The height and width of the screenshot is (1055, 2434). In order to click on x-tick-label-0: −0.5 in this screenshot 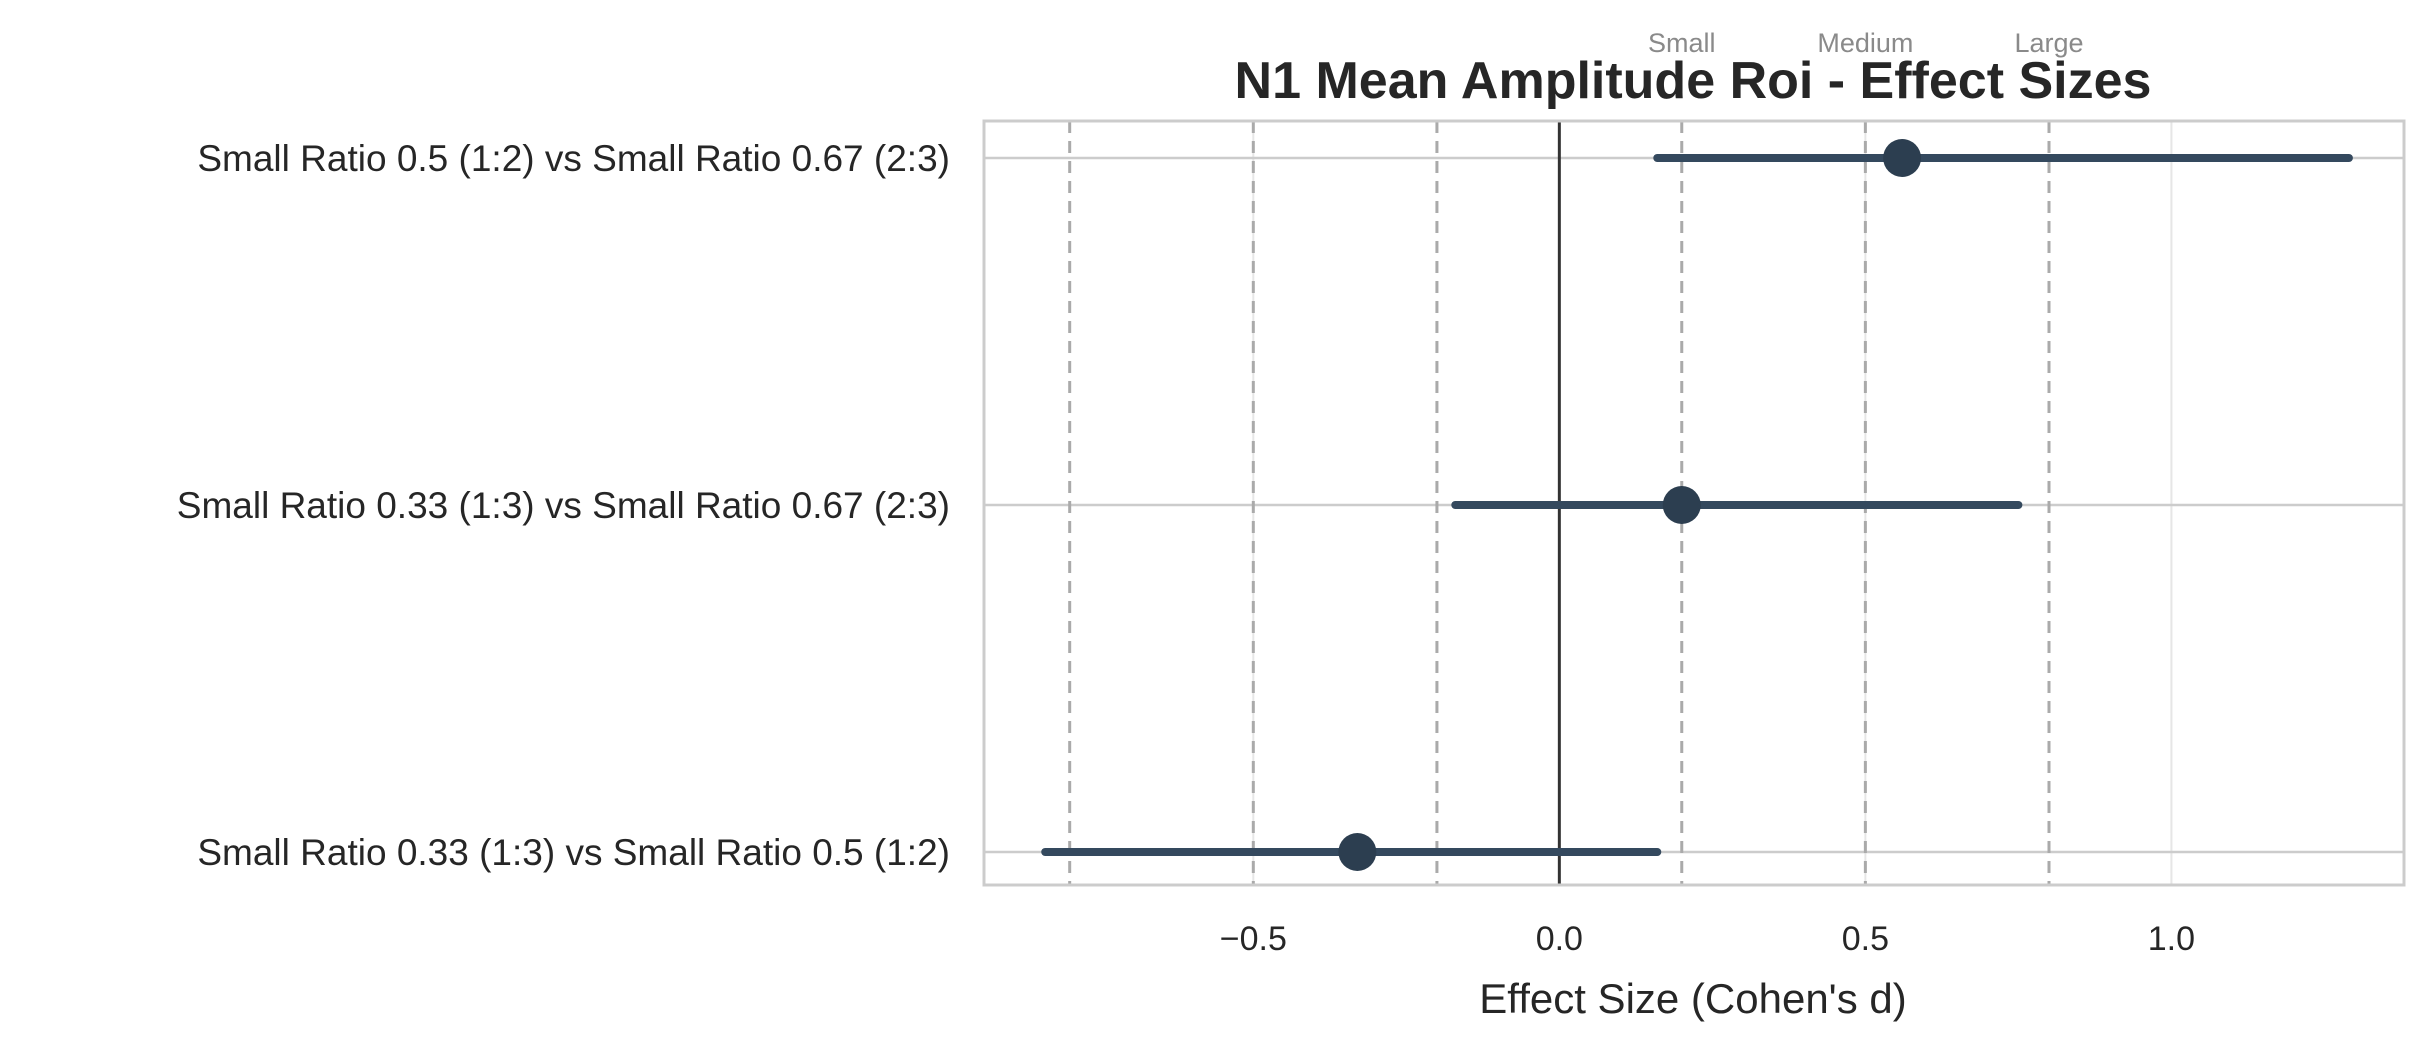, I will do `click(1253, 939)`.